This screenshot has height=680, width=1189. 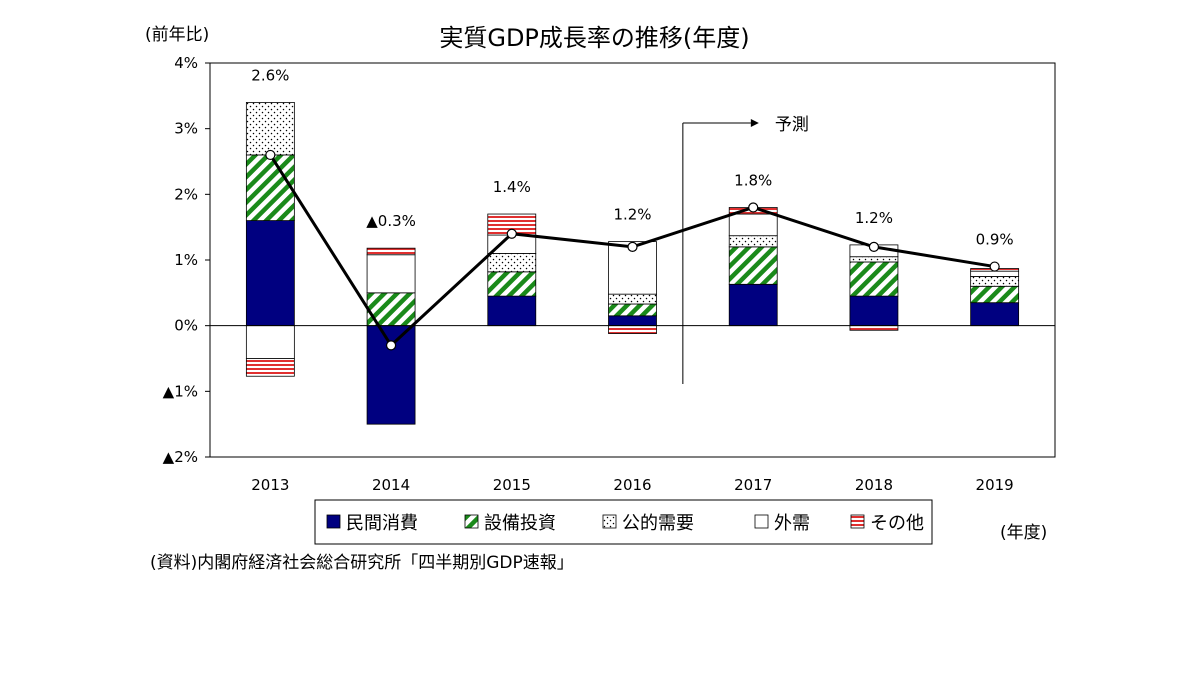 I want to click on legend-label-consumption: 民間消費, so click(x=382, y=523).